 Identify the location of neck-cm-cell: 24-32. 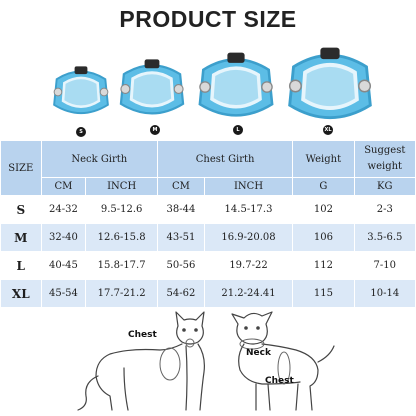
(63, 209).